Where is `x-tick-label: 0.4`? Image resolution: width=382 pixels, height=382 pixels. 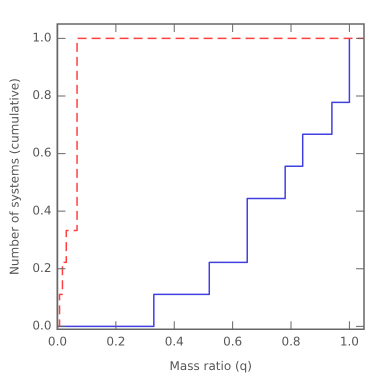 x-tick-label: 0.4 is located at coordinates (174, 341).